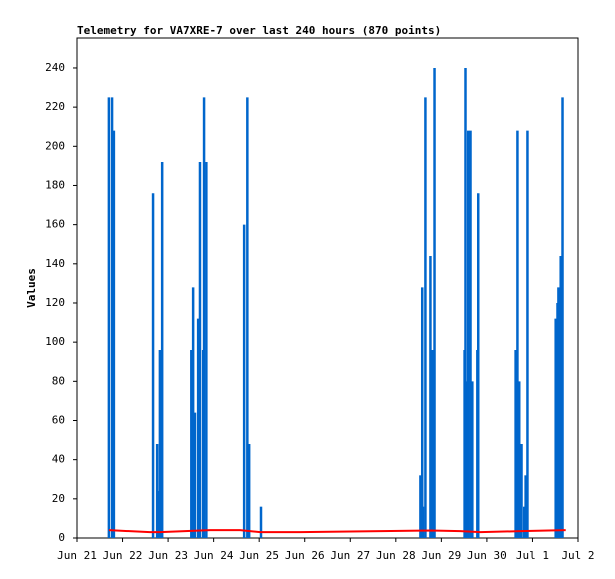 The height and width of the screenshot is (579, 615). What do you see at coordinates (61, 537) in the screenshot?
I see `y-tick-label: 0` at bounding box center [61, 537].